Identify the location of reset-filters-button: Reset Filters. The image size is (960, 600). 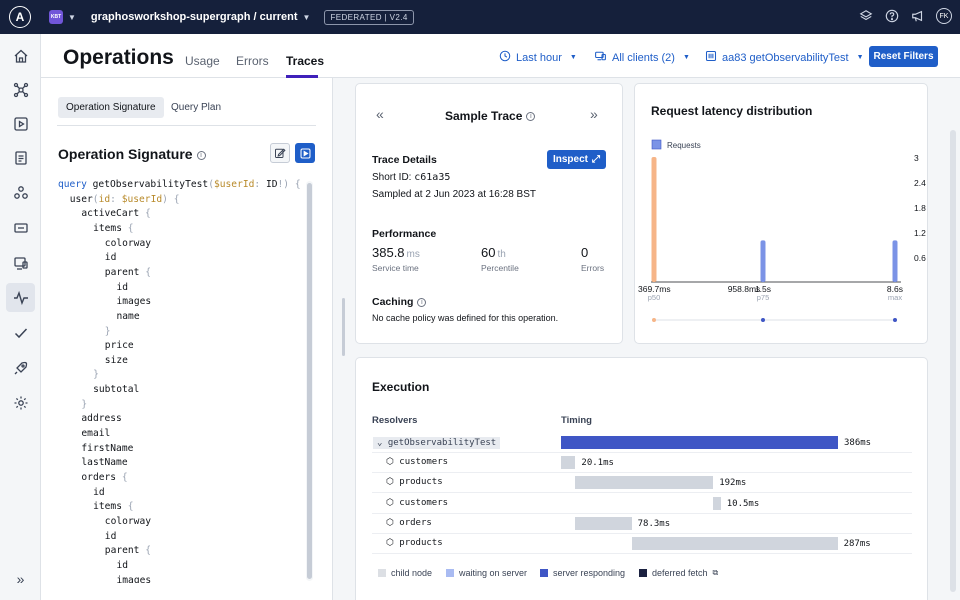
(903, 56).